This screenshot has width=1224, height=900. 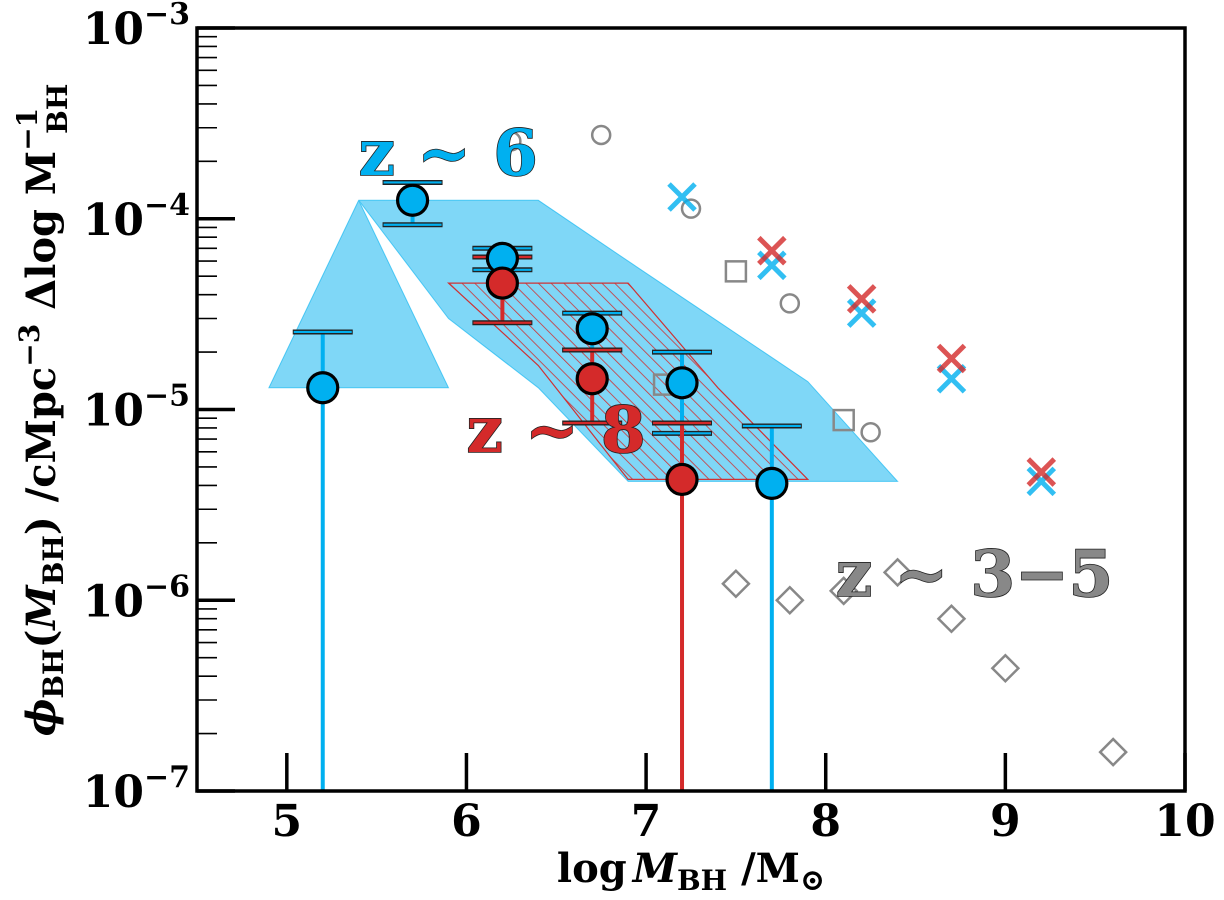 I want to click on y-tick-label-base-3: 10, so click(x=113, y=220).